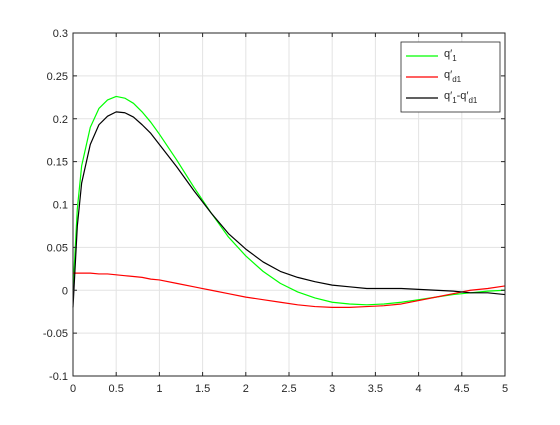 This screenshot has height=425, width=560. I want to click on y-tick-label: 0.3, so click(60, 34).